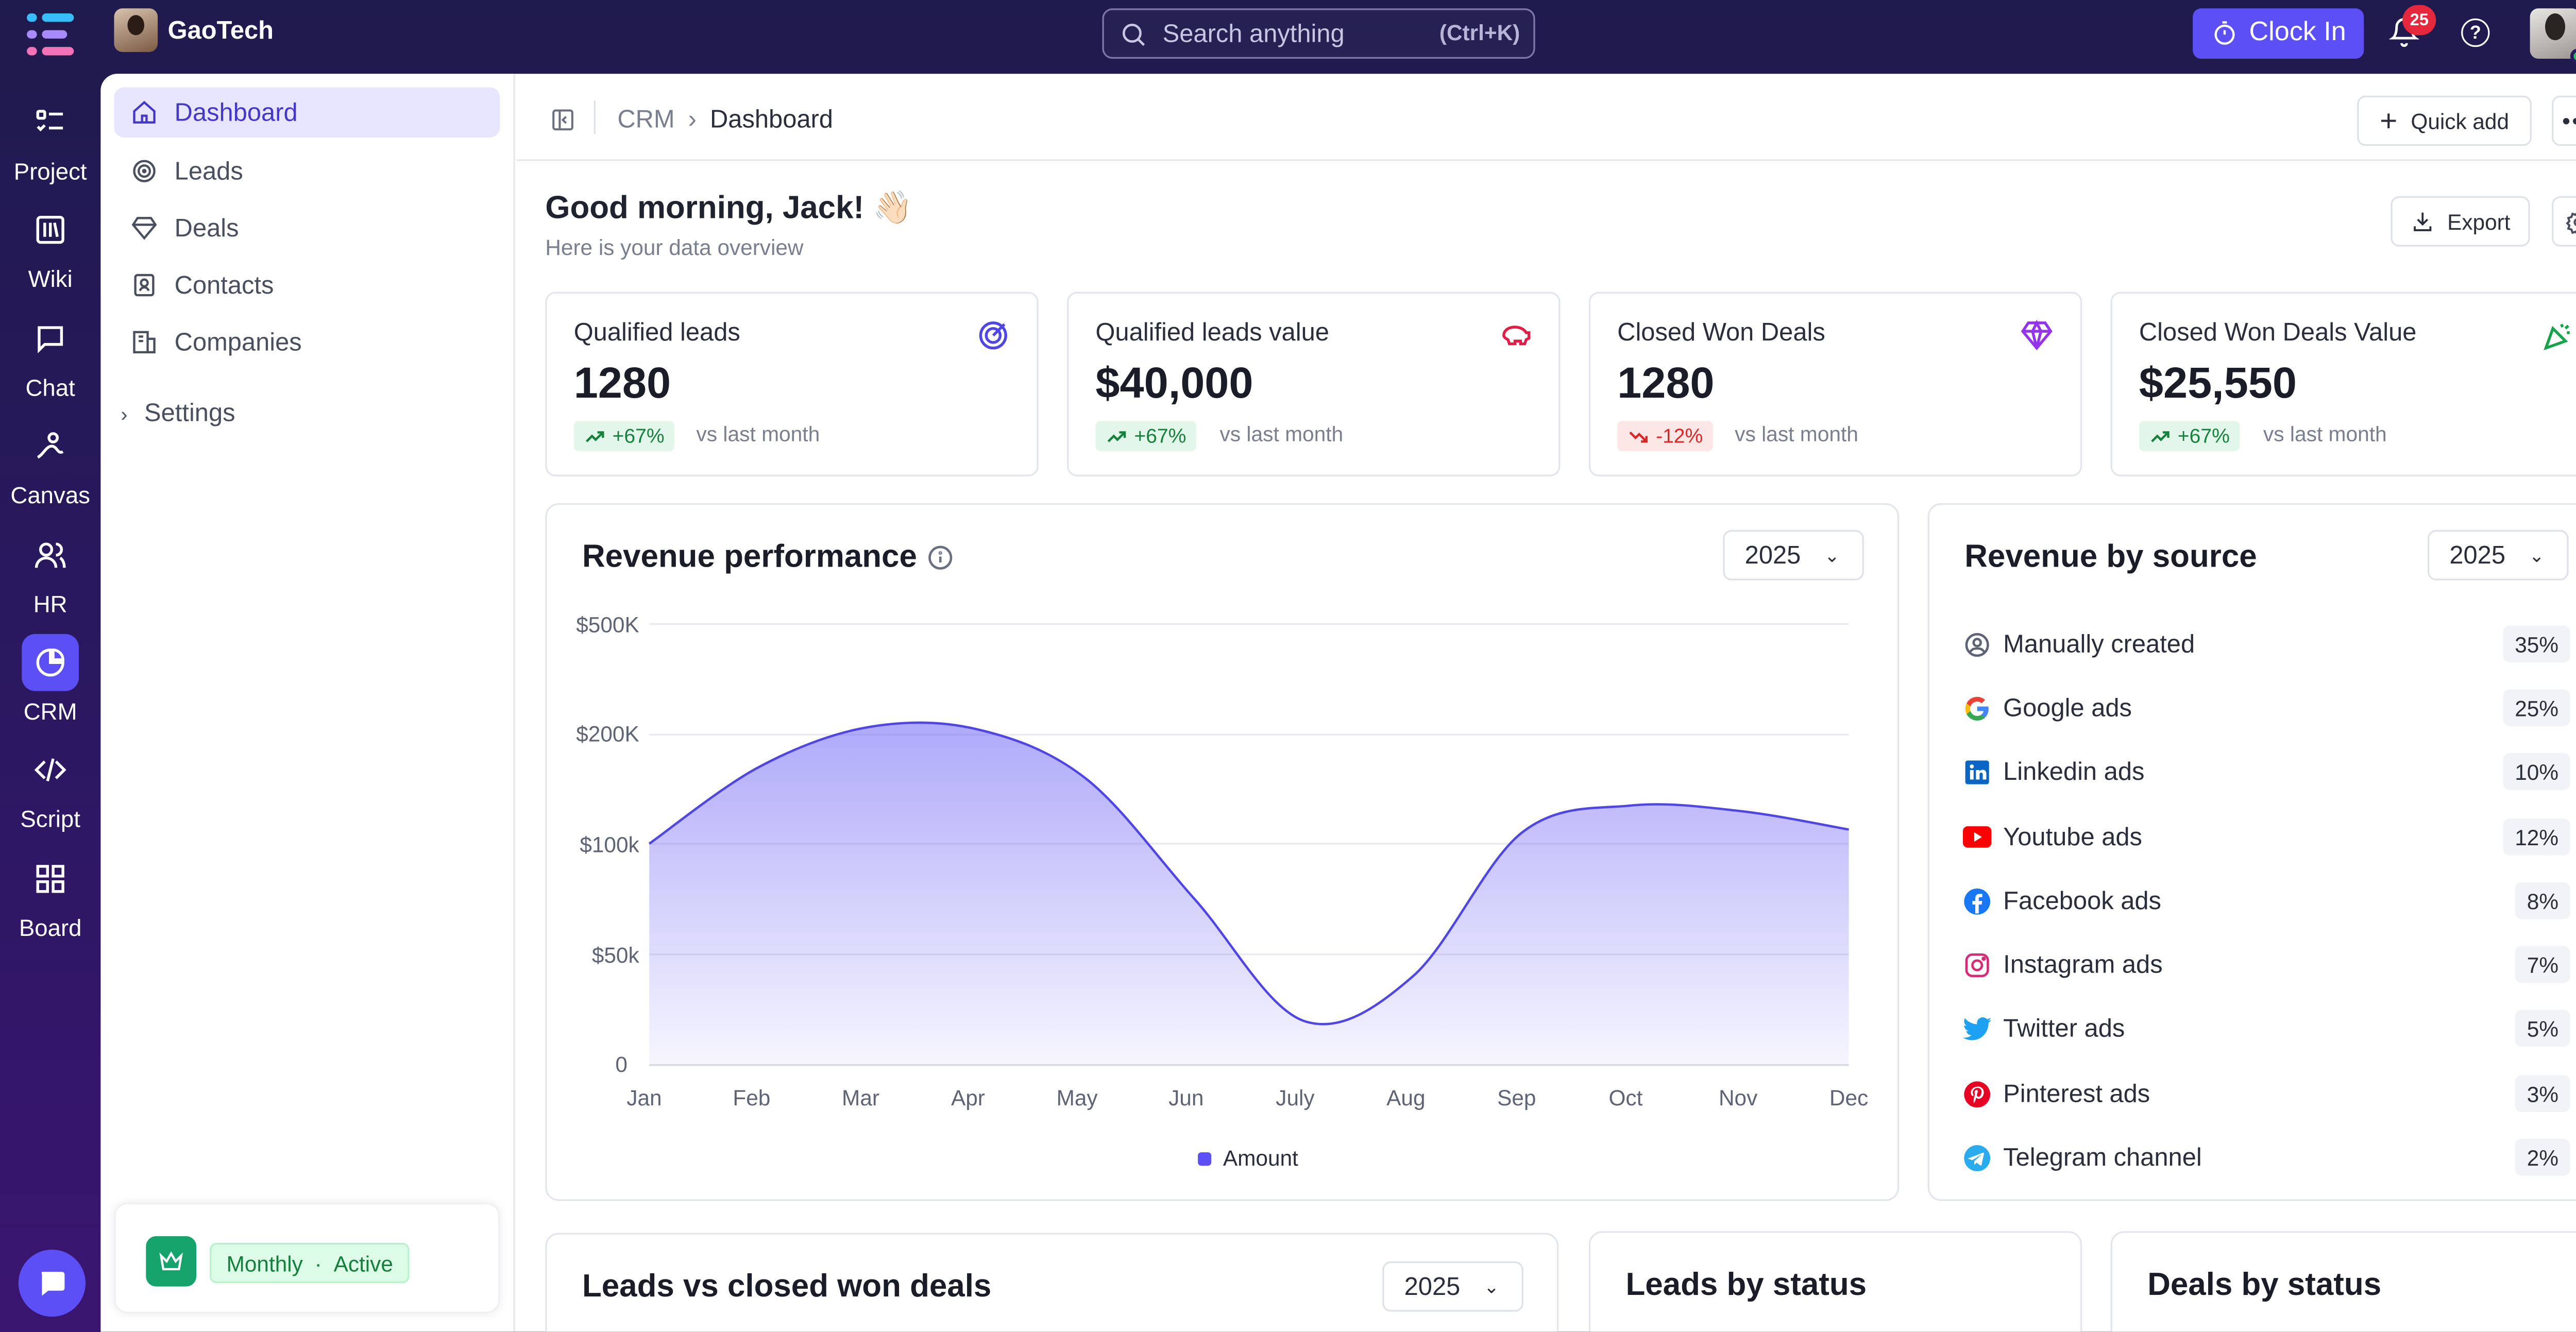 This screenshot has height=1332, width=2576. I want to click on chat-icon, so click(51, 338).